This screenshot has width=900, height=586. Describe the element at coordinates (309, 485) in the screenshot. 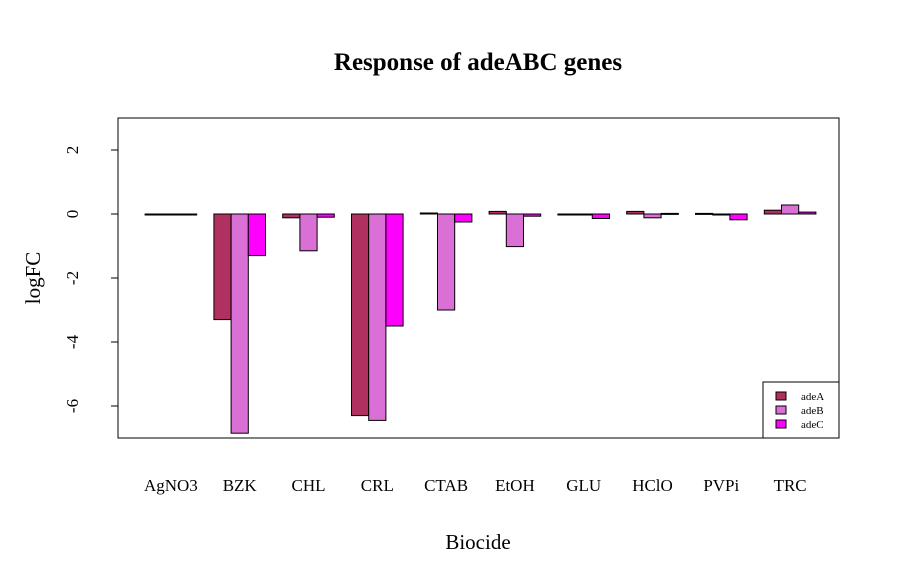

I see `x-tick-label: CHL` at that location.